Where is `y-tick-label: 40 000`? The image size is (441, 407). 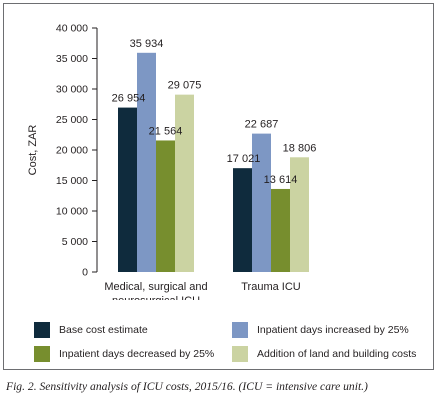
y-tick-label: 40 000 is located at coordinates (72, 29).